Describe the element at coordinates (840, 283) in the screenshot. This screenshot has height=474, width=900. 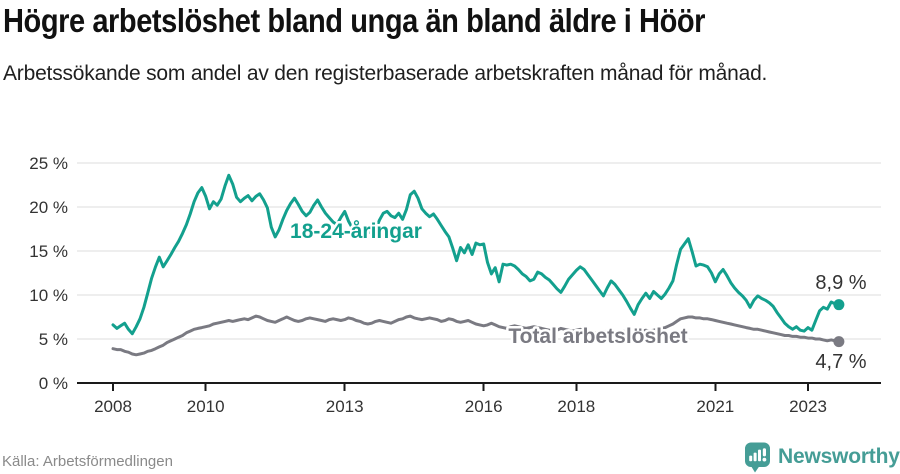
I see `youth-end-value-label: 8,9 %` at that location.